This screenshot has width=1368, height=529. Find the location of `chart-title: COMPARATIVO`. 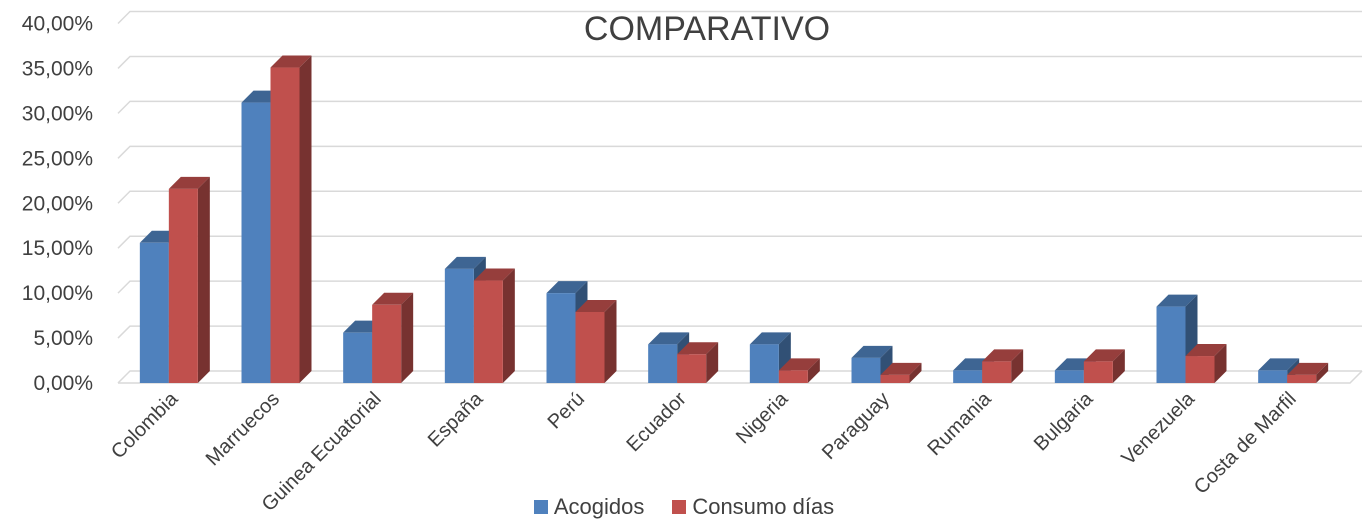

chart-title: COMPARATIVO is located at coordinates (707, 29).